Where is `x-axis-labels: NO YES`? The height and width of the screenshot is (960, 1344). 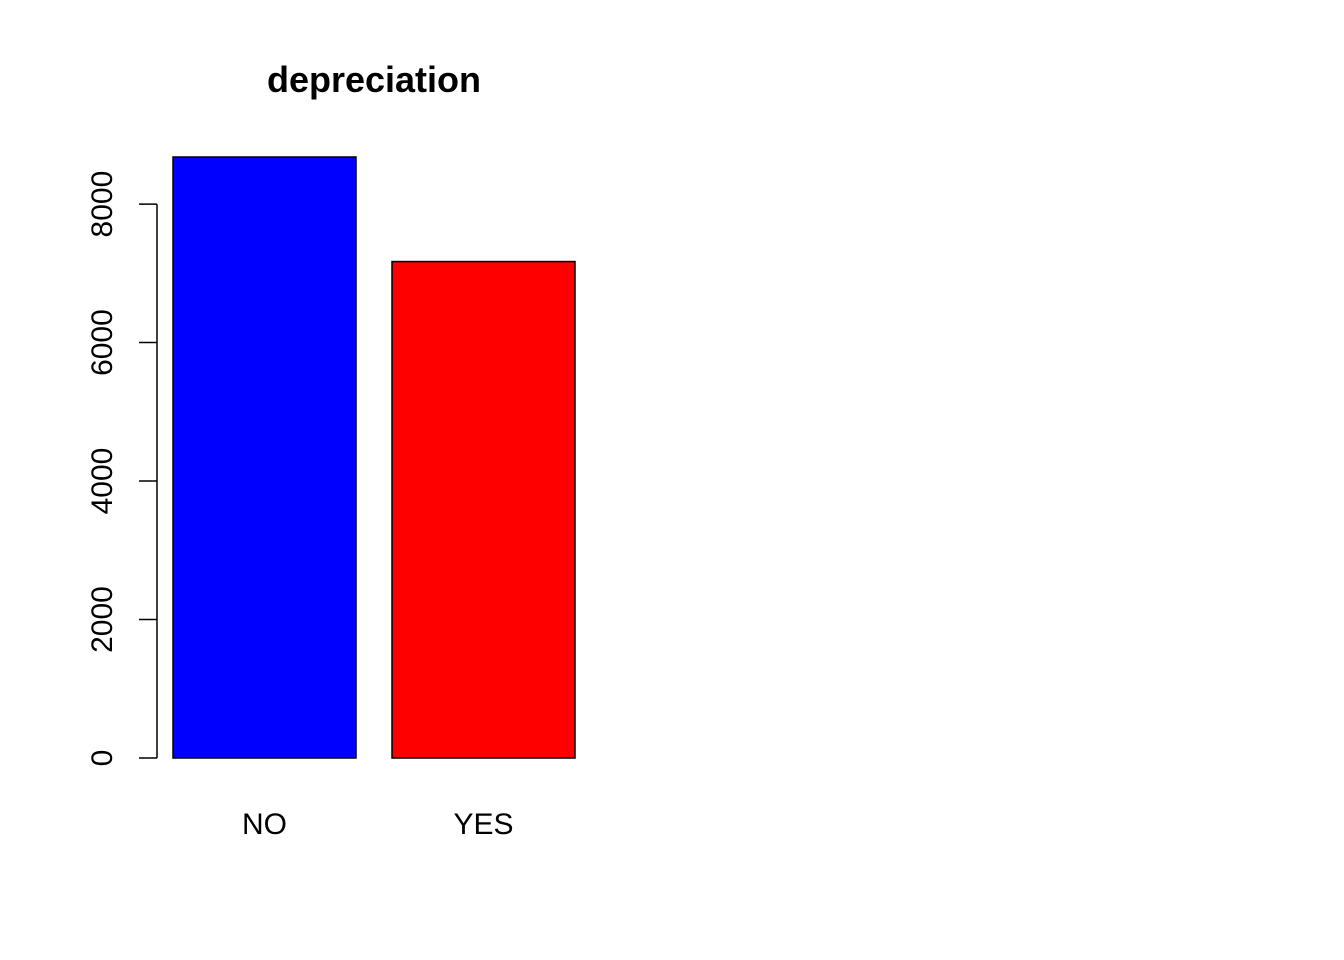
x-axis-labels: NO YES is located at coordinates (378, 824).